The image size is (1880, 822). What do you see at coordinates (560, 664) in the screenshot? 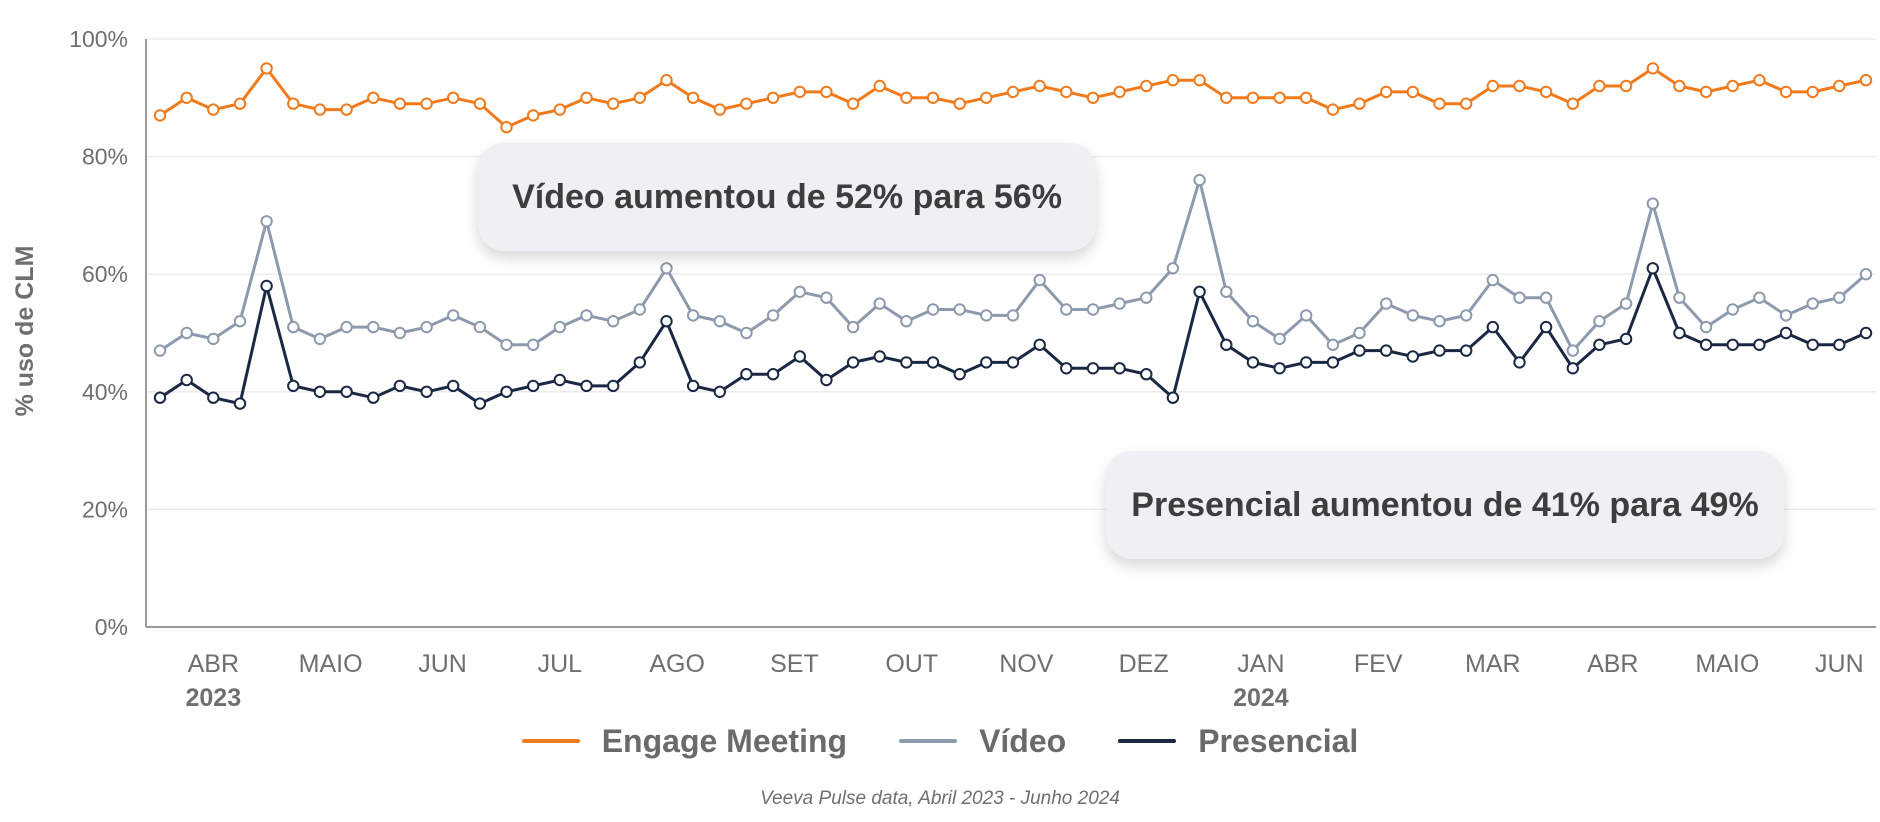
I see `x-tick-label: JUL` at bounding box center [560, 664].